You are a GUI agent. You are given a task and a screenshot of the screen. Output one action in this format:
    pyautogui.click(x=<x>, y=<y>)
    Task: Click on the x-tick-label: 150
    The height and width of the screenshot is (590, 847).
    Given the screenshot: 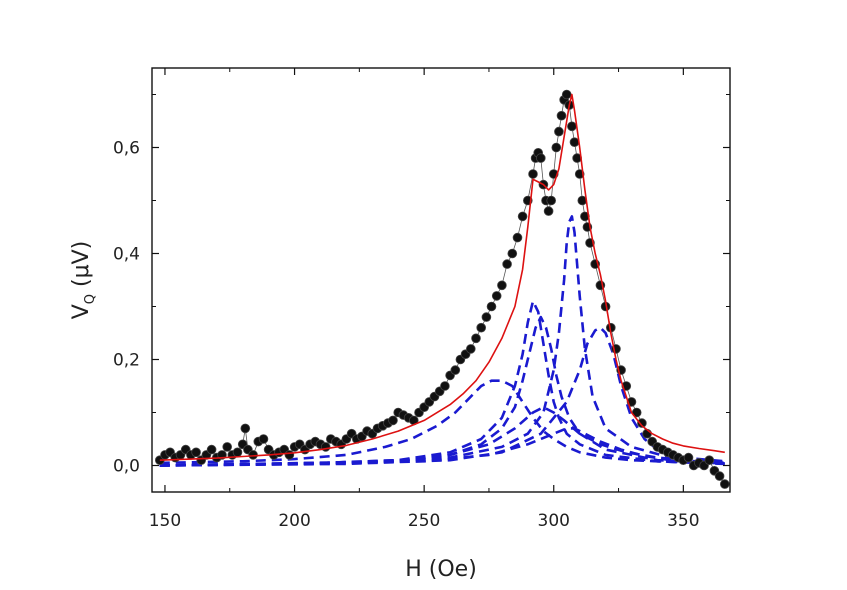 What is the action you would take?
    pyautogui.click(x=165, y=521)
    